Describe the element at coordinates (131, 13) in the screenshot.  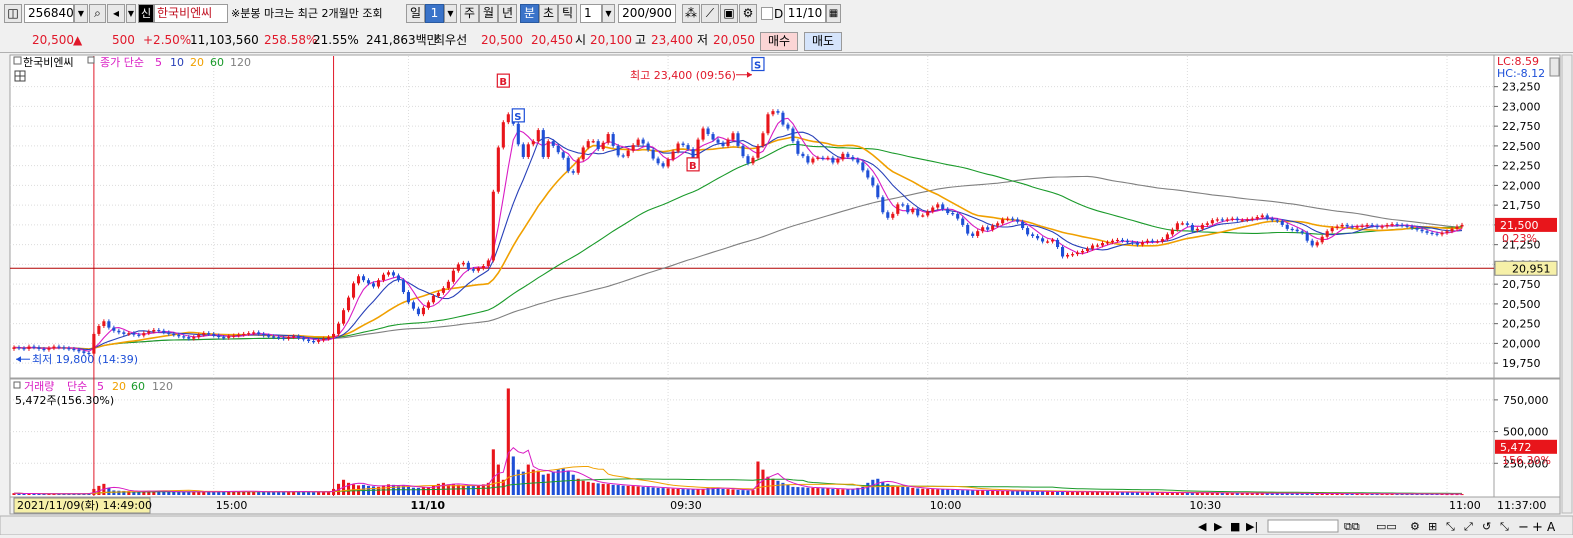
I see `speaker-dropdown-icon: ▼` at that location.